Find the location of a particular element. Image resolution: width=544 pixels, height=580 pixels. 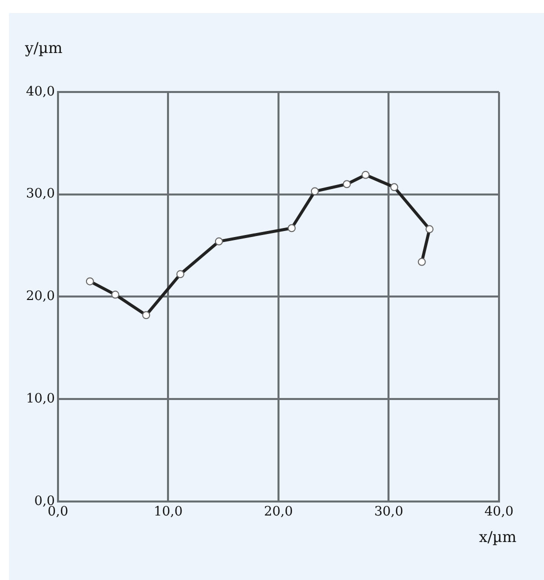

x-tick-label: 10,0 is located at coordinates (168, 512).